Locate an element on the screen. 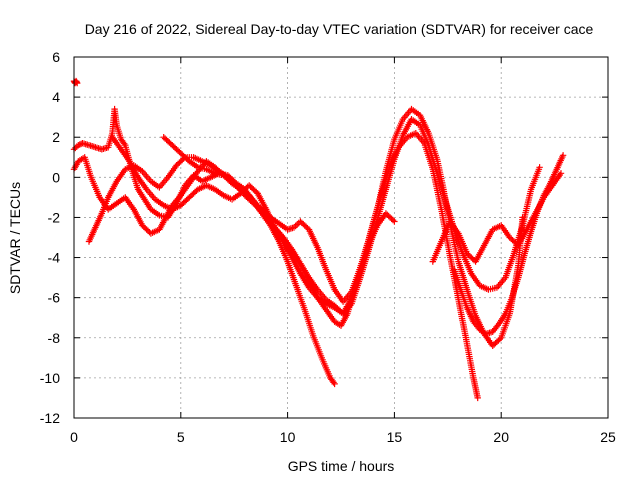  y-tick-label: 4 is located at coordinates (56, 97).